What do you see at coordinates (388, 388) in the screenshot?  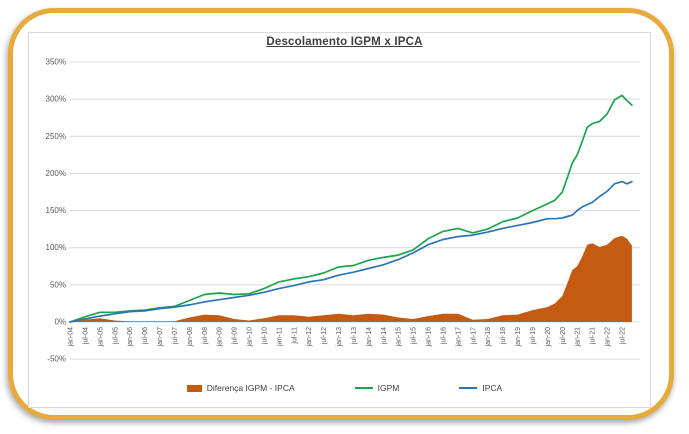 I see `legend-item-label: IGPM` at bounding box center [388, 388].